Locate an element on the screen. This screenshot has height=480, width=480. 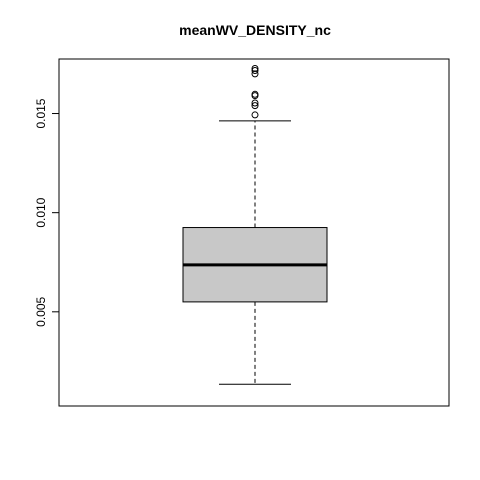
chart-title: meanWV_DENSITY_nc is located at coordinates (255, 30).